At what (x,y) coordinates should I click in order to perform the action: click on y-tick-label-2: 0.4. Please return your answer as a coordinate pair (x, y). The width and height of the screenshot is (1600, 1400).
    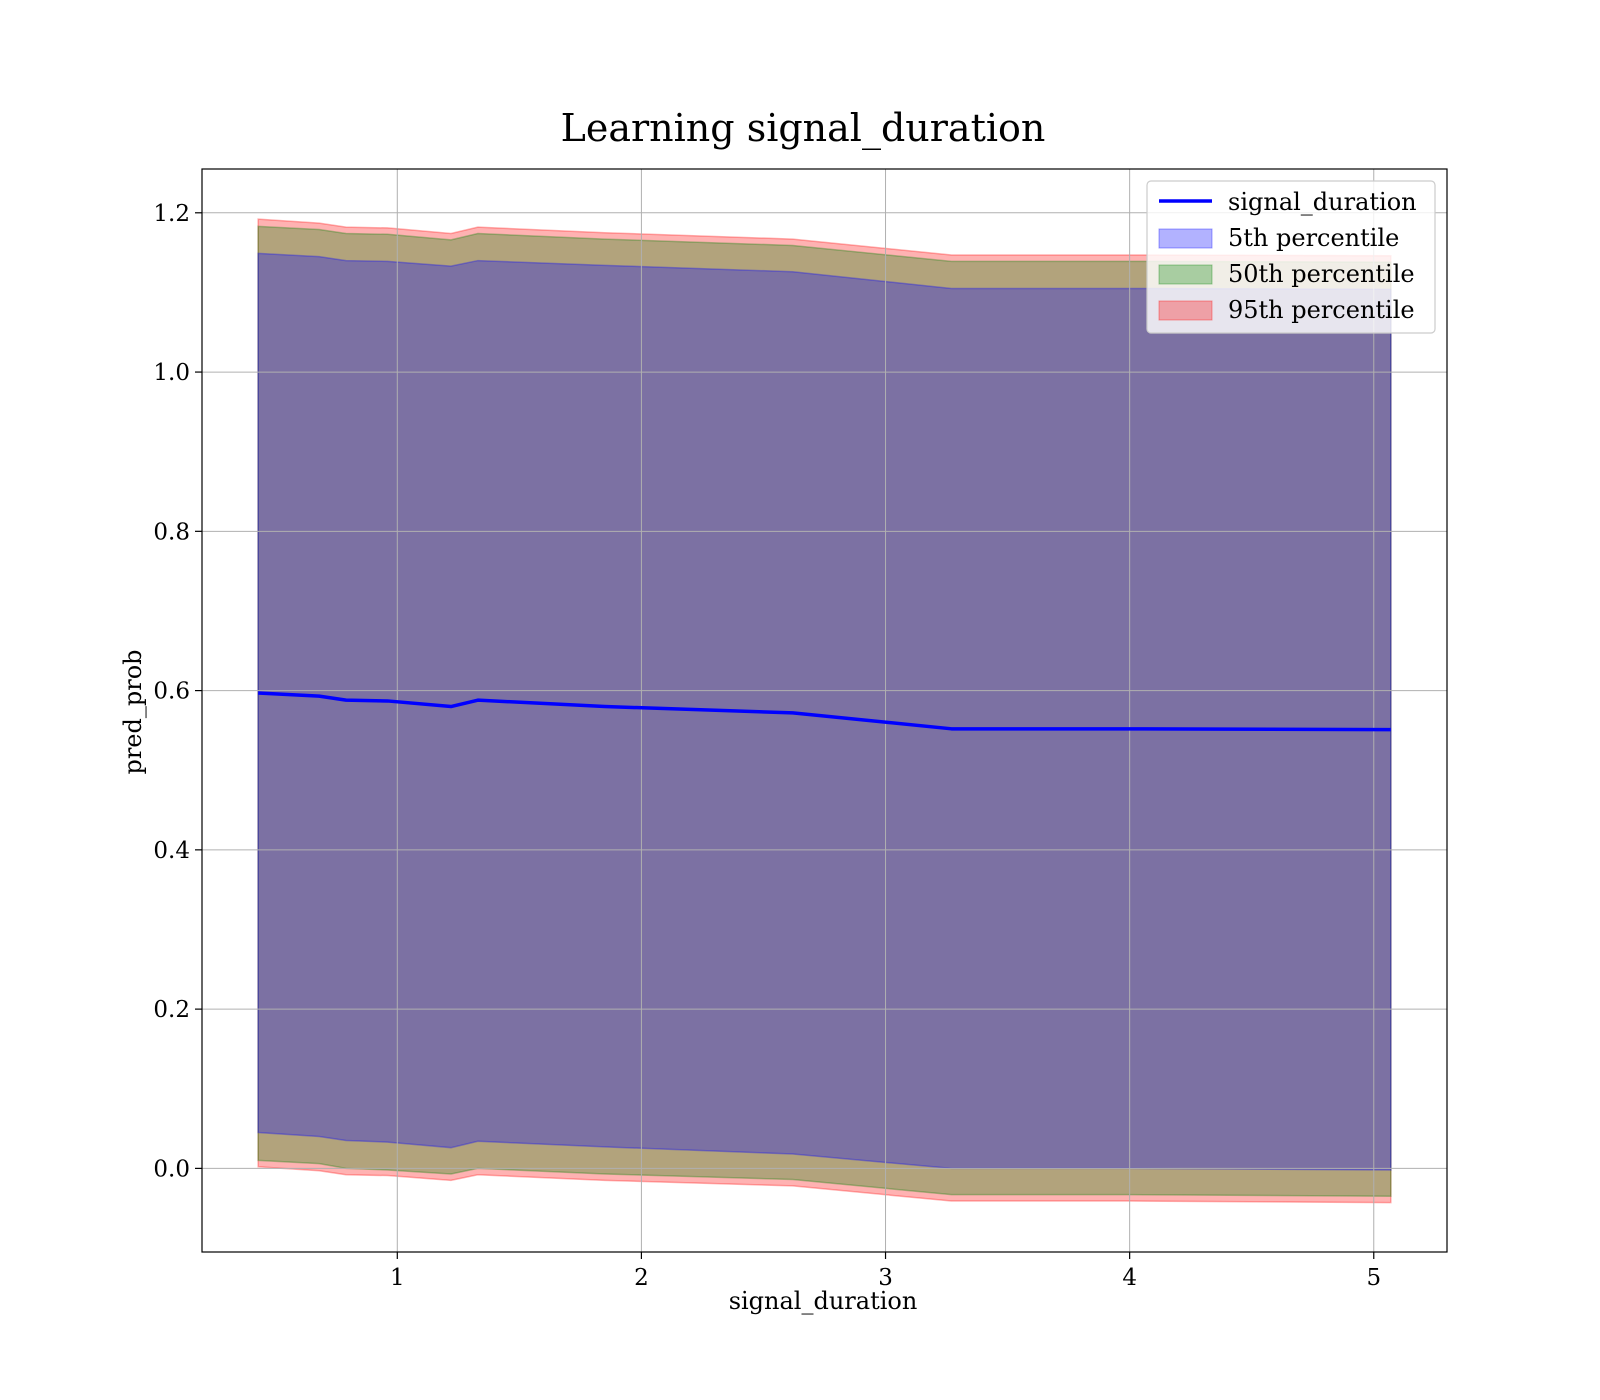
    Looking at the image, I should click on (171, 851).